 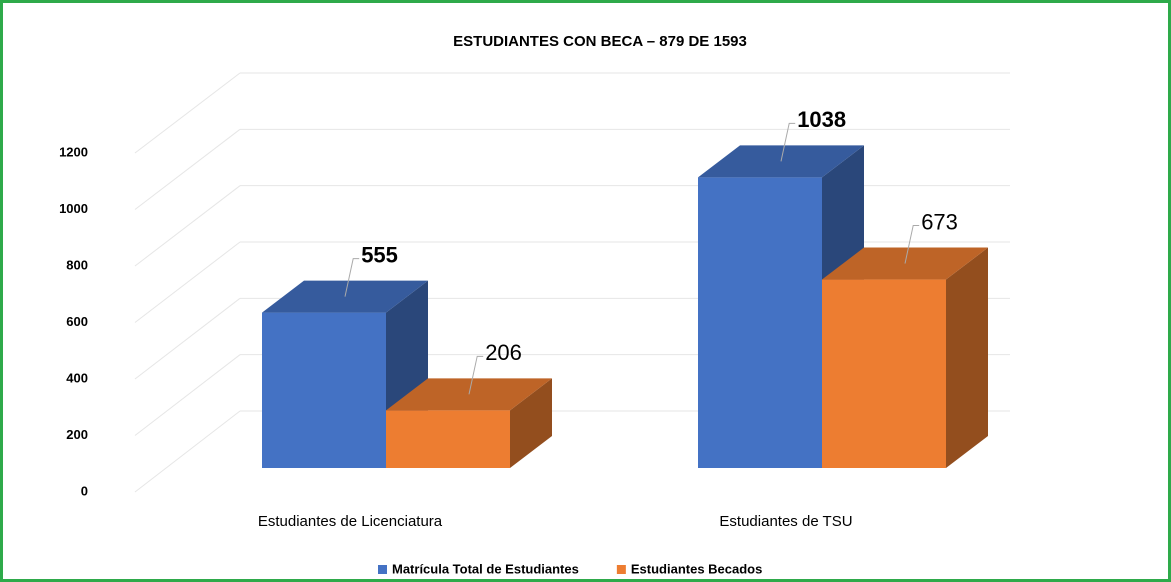 I want to click on legend-label: Matrícula Total de Estudiantes, so click(x=485, y=568).